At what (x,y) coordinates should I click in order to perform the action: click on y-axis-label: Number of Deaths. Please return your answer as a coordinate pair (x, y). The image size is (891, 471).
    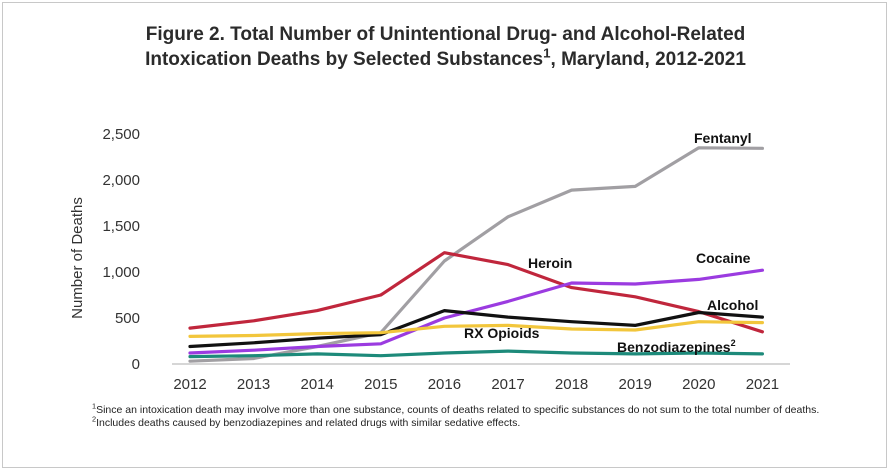
    Looking at the image, I should click on (77, 258).